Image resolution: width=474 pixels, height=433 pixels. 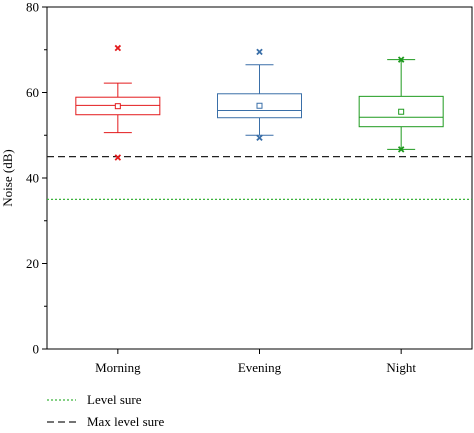 I want to click on reference-lines, so click(x=259, y=178).